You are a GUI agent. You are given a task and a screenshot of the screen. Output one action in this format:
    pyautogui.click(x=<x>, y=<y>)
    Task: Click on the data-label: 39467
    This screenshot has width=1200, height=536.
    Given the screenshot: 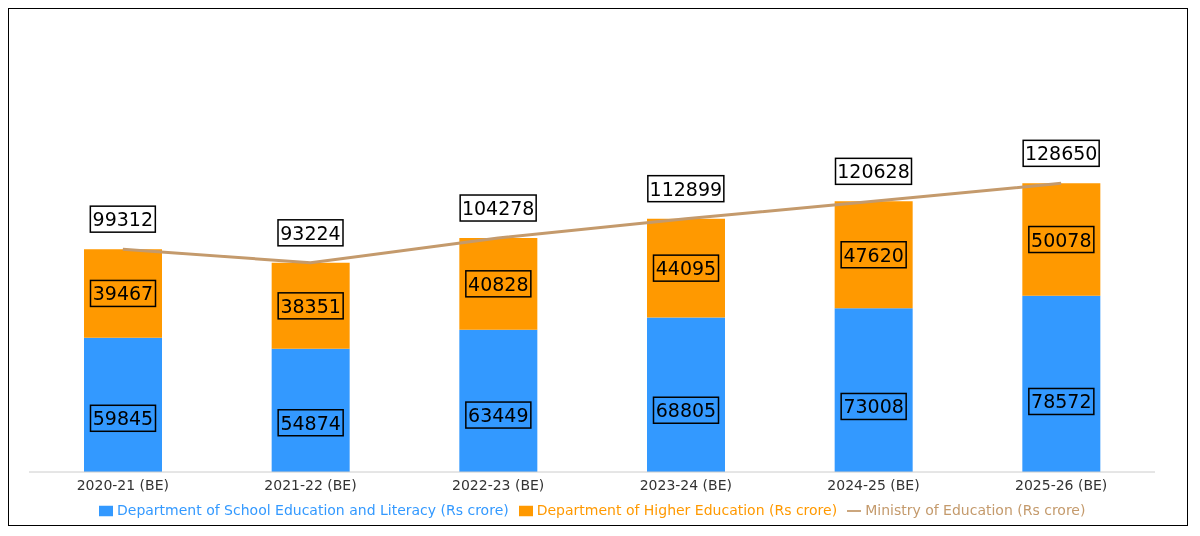 What is the action you would take?
    pyautogui.click(x=123, y=293)
    